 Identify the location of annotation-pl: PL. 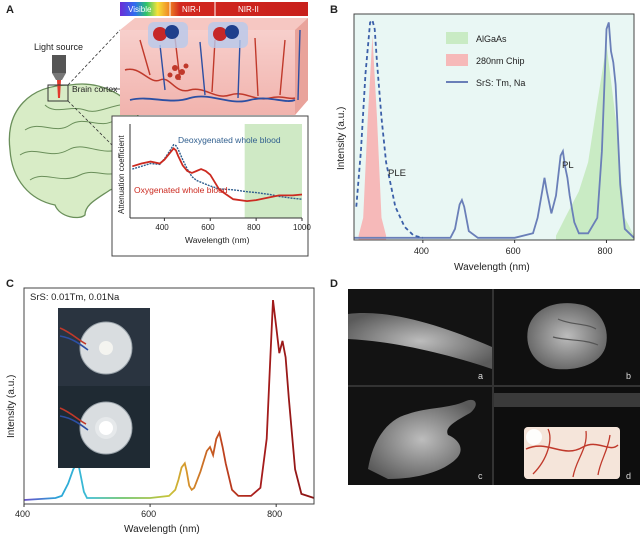
(568, 165).